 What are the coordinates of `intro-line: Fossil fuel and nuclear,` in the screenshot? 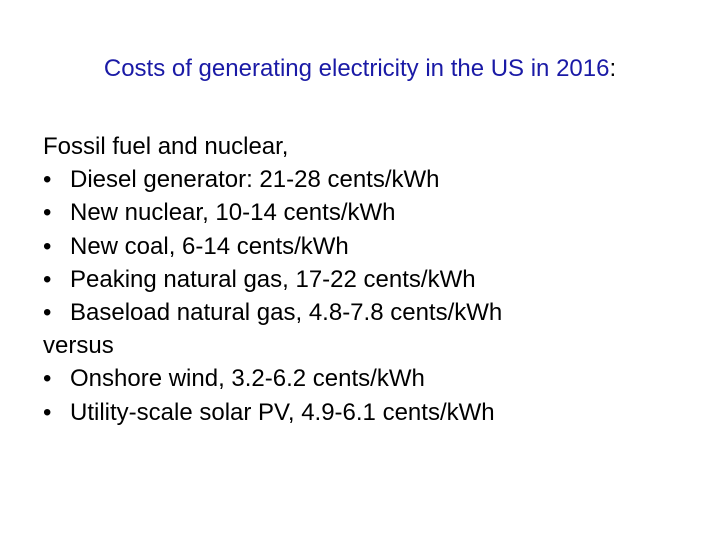 It's located at (166, 146).